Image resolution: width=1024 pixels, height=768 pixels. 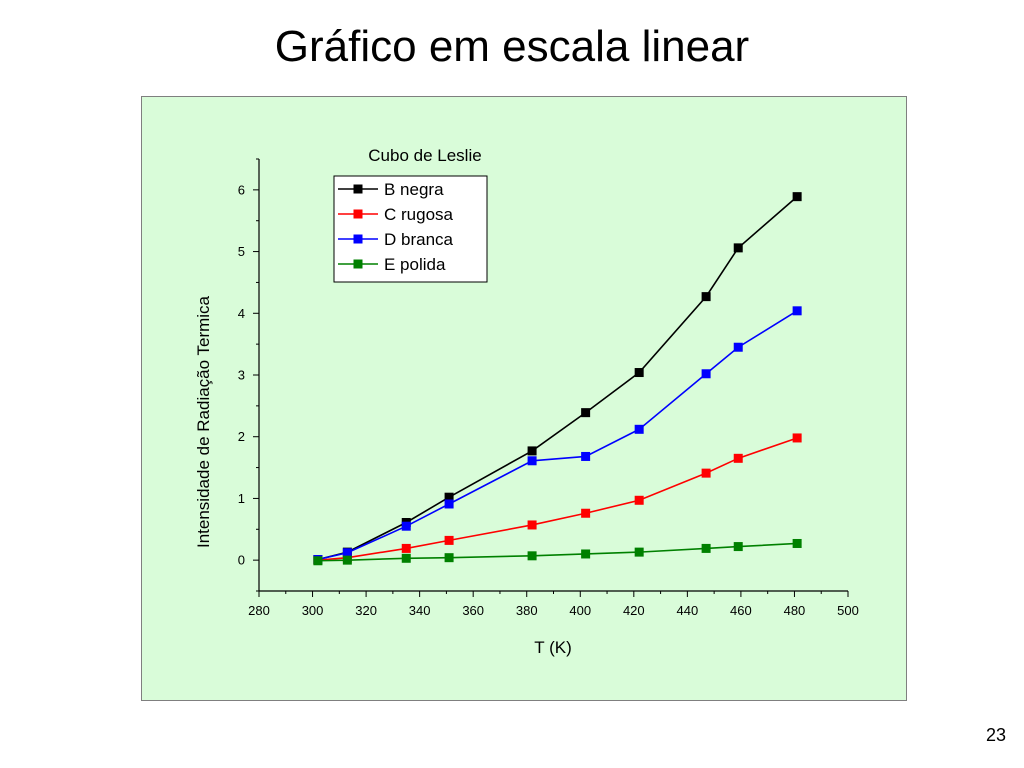 What do you see at coordinates (419, 239) in the screenshot?
I see `legend-label: D branca` at bounding box center [419, 239].